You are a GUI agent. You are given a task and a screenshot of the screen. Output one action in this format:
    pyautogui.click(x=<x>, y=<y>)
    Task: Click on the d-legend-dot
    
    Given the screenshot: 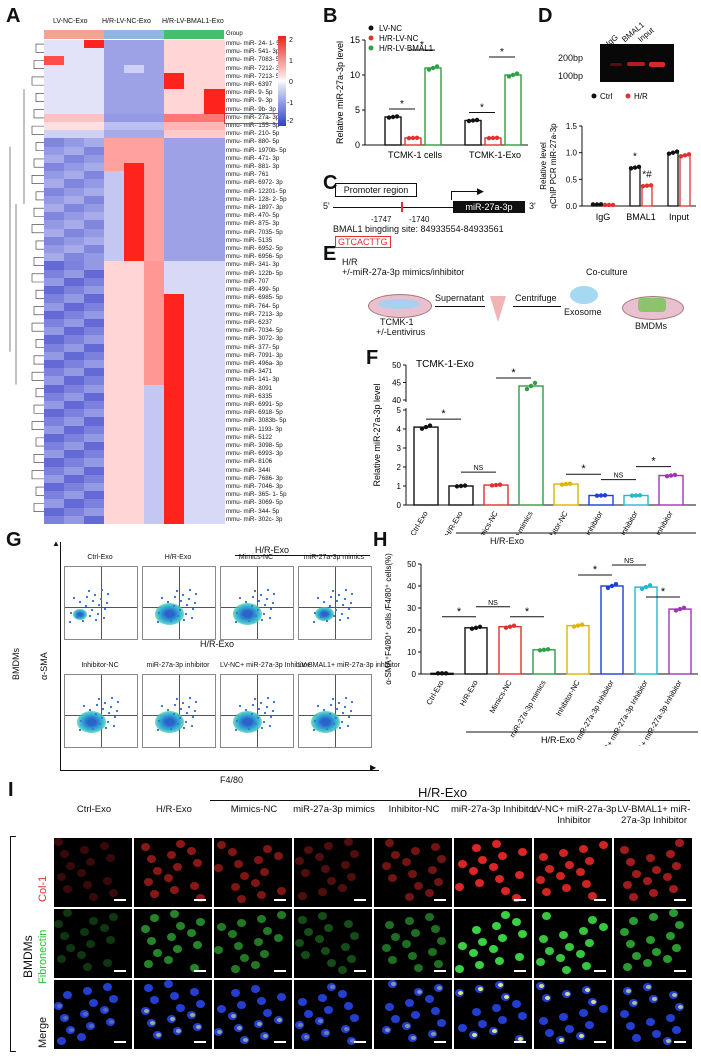 What is the action you would take?
    pyautogui.click(x=594, y=96)
    